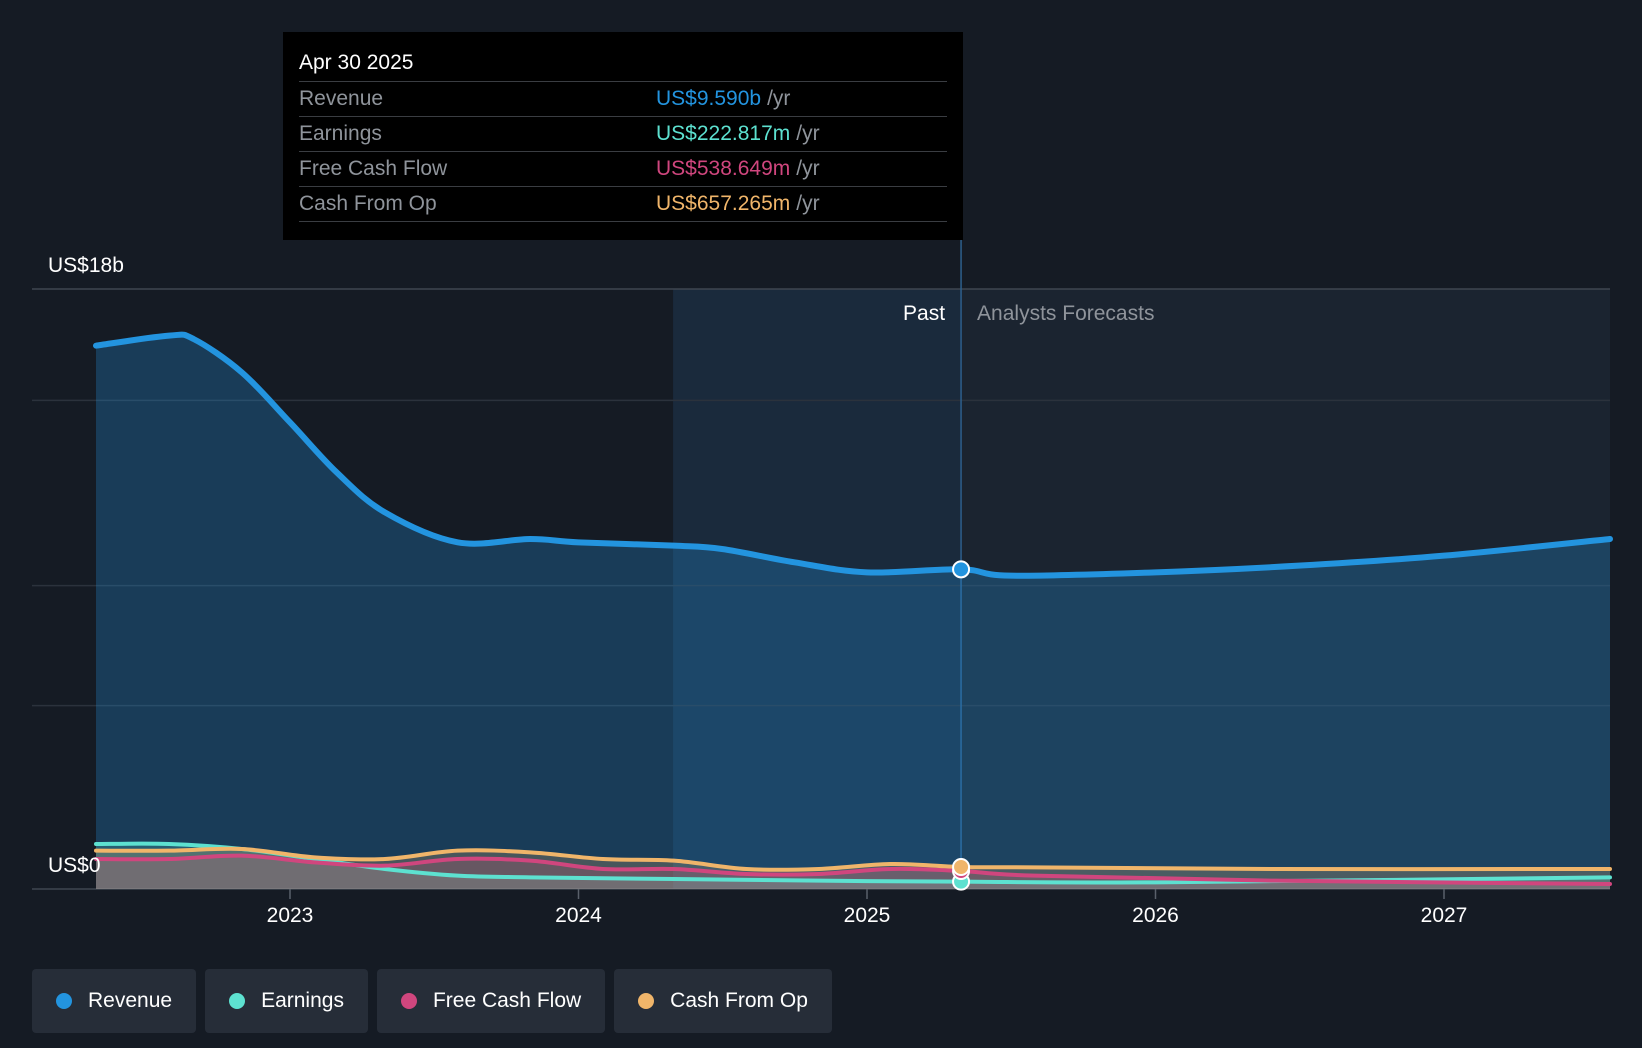 The width and height of the screenshot is (1642, 1048). Describe the element at coordinates (817, 589) in the screenshot. I see `past-highlight-band` at that location.